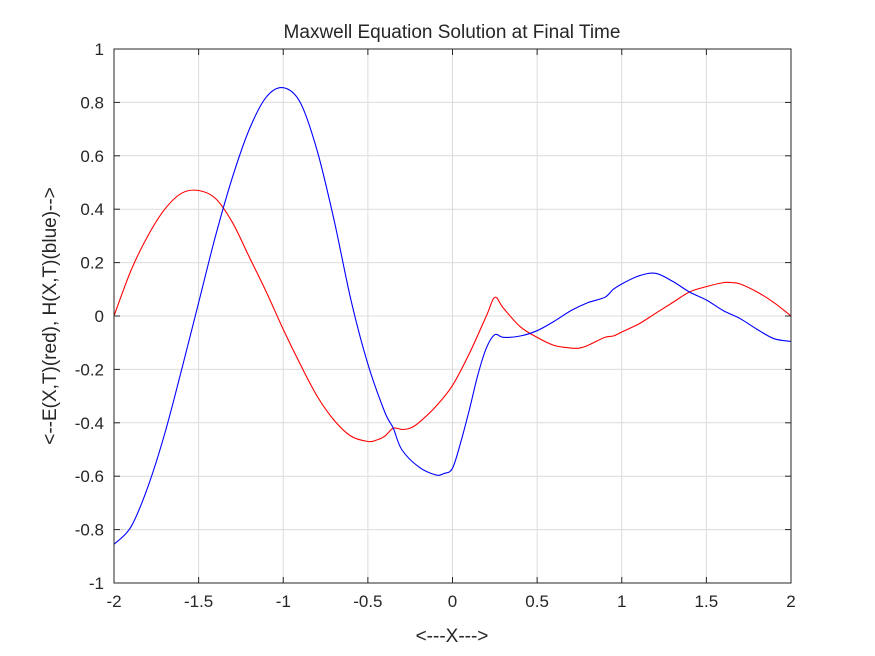 This screenshot has height=656, width=875. What do you see at coordinates (92, 209) in the screenshot?
I see `y-tick-label: 0.4` at bounding box center [92, 209].